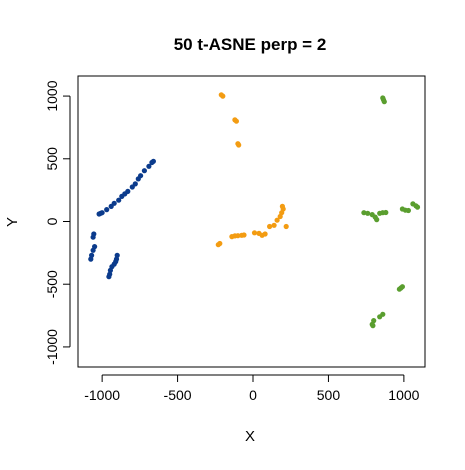 This screenshot has width=465, height=470. Describe the element at coordinates (329, 395) in the screenshot. I see `x-tick-label: 500` at that location.